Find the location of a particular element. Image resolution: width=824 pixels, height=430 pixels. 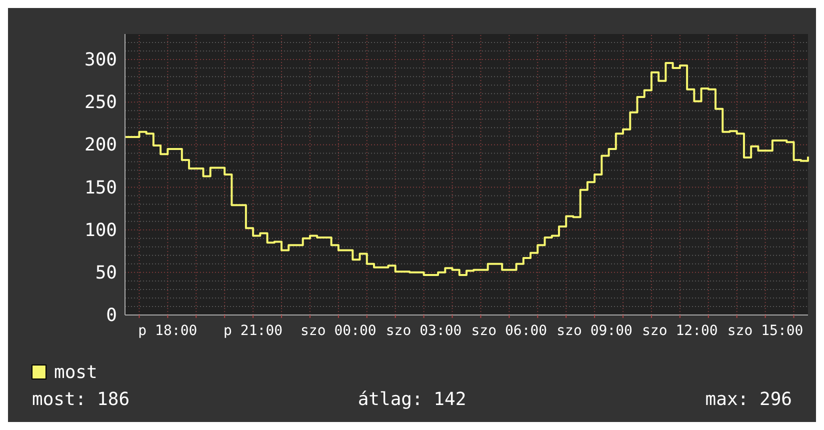

x-tick-label: szo 12:00 is located at coordinates (680, 331).